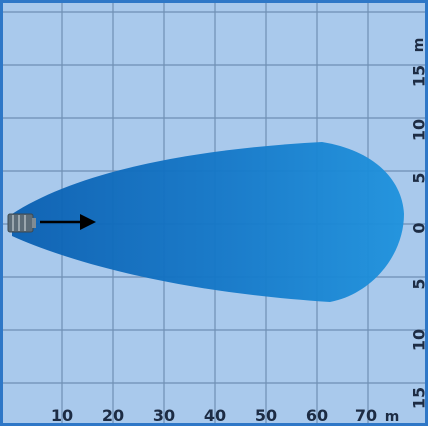 This screenshot has width=428, height=426. I want to click on x-tick-label: 70, so click(366, 415).